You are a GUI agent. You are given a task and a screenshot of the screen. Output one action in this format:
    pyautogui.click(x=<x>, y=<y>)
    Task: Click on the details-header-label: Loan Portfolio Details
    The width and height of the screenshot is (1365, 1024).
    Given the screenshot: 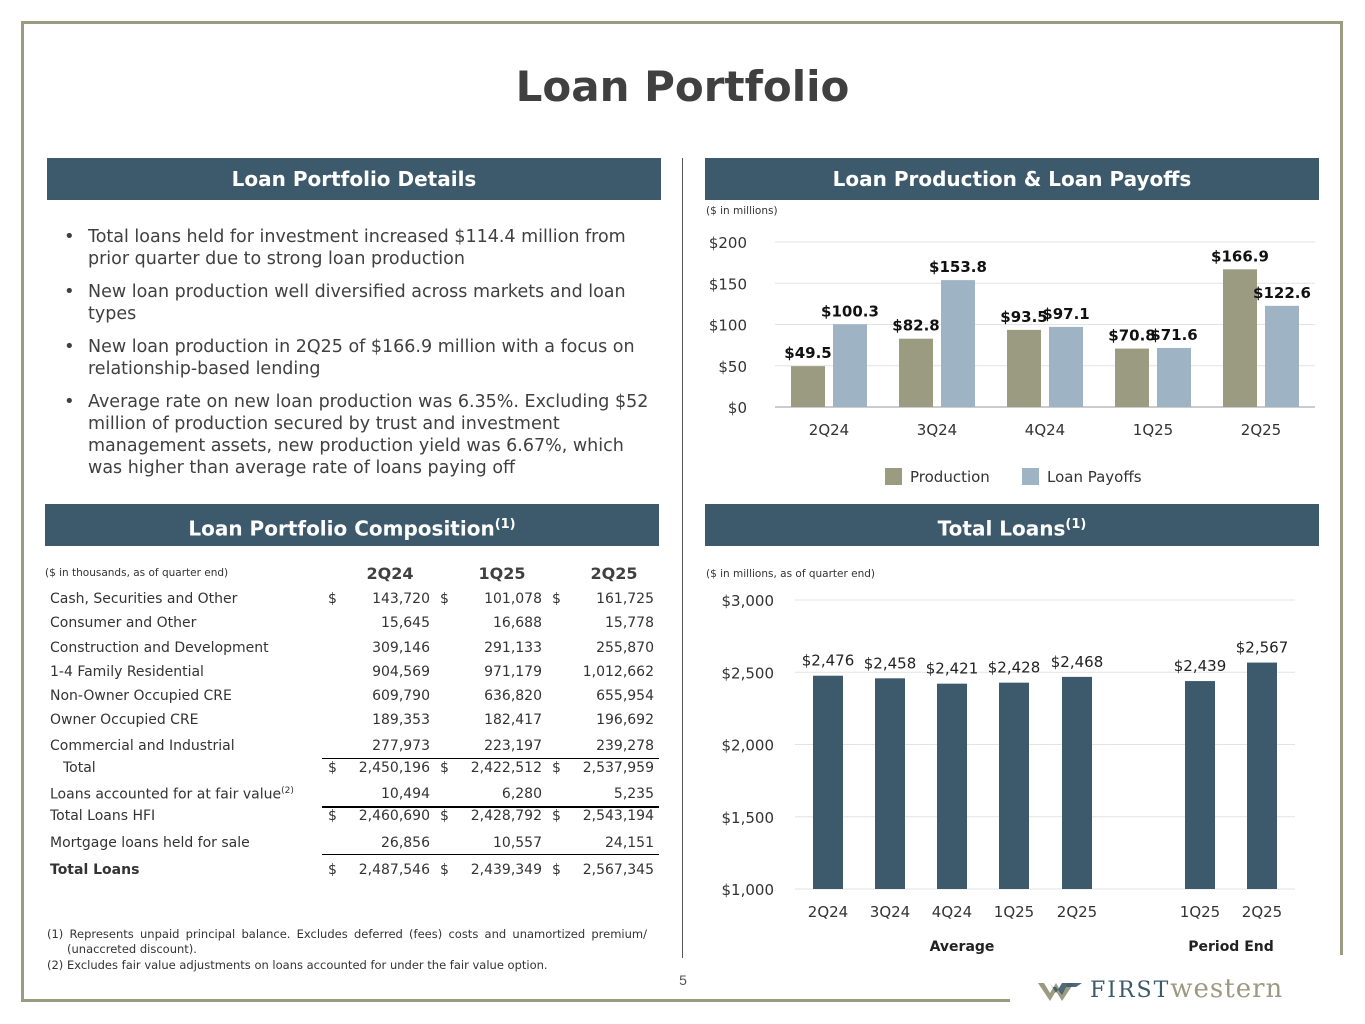 What is the action you would take?
    pyautogui.click(x=354, y=179)
    